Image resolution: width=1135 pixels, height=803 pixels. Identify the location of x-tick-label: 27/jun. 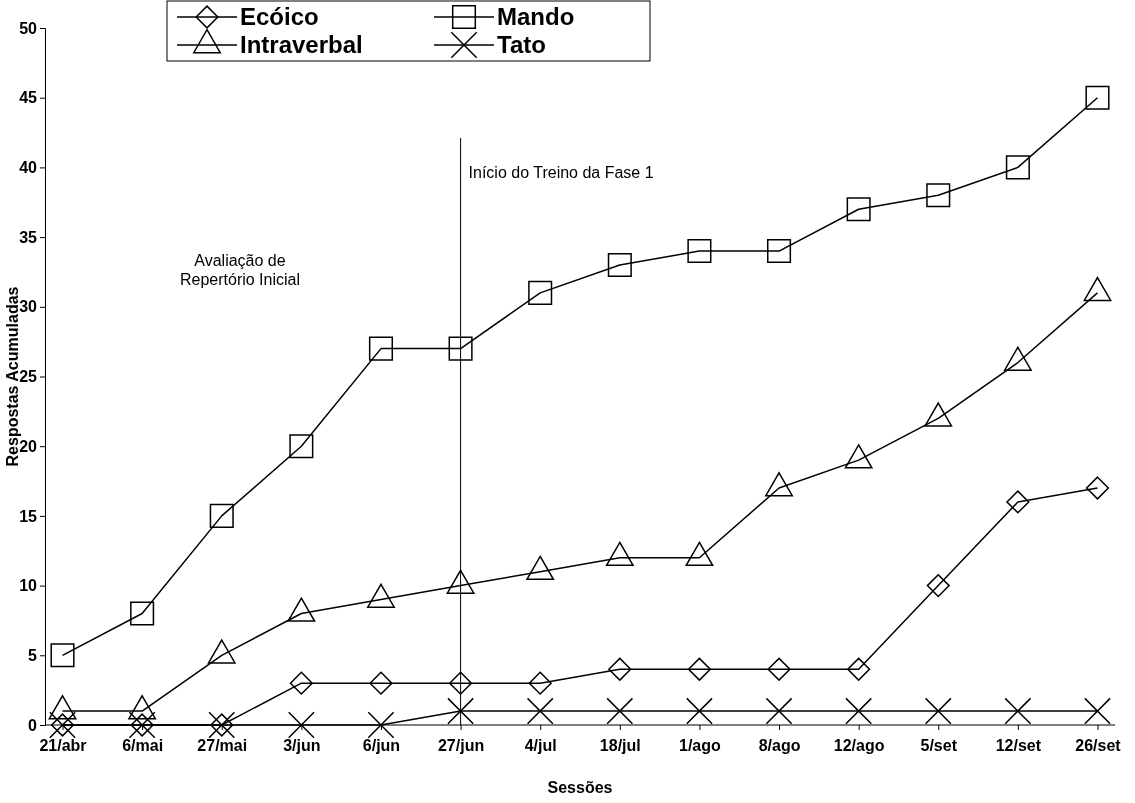
(461, 745).